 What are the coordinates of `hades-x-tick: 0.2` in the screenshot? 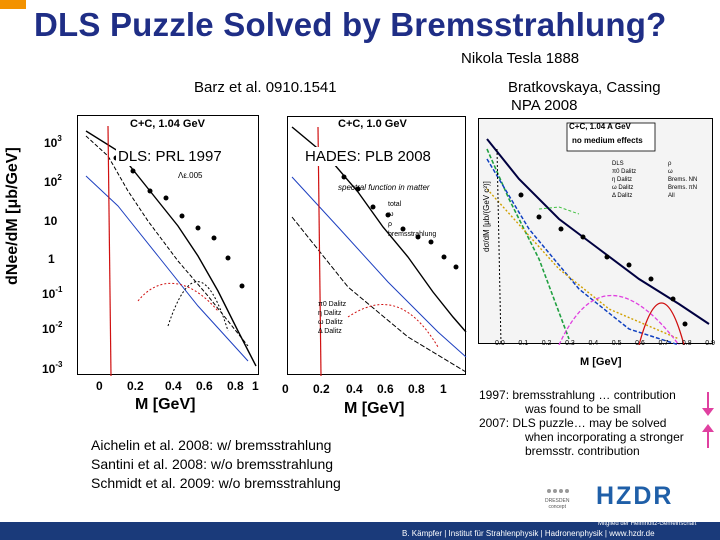 It's located at (321, 389).